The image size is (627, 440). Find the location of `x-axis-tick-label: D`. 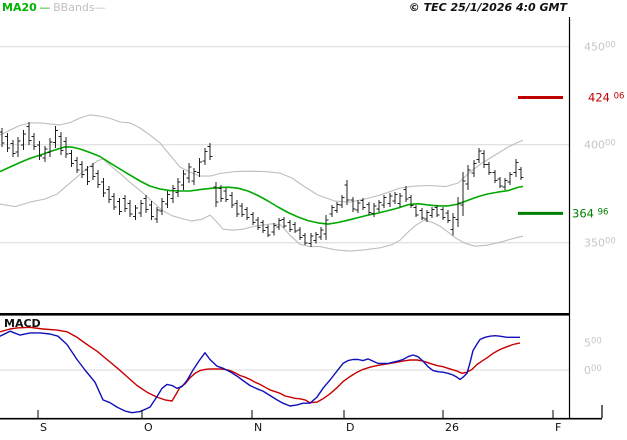

x-axis-tick-label: D is located at coordinates (350, 427).